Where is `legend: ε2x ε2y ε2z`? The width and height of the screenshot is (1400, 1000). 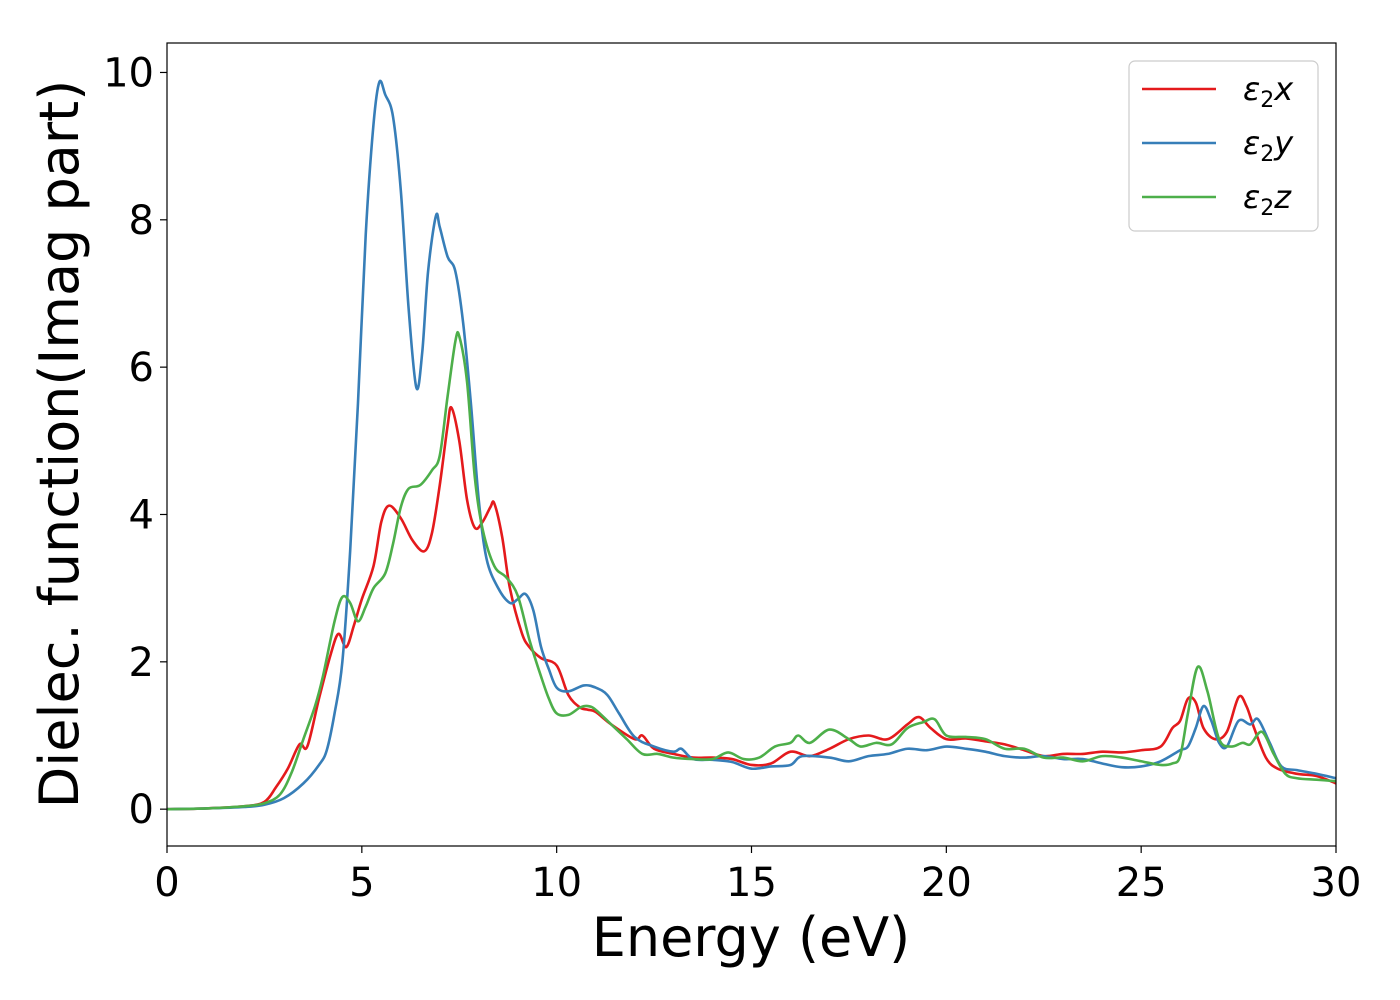
legend: ε2x ε2y ε2z is located at coordinates (1223, 146).